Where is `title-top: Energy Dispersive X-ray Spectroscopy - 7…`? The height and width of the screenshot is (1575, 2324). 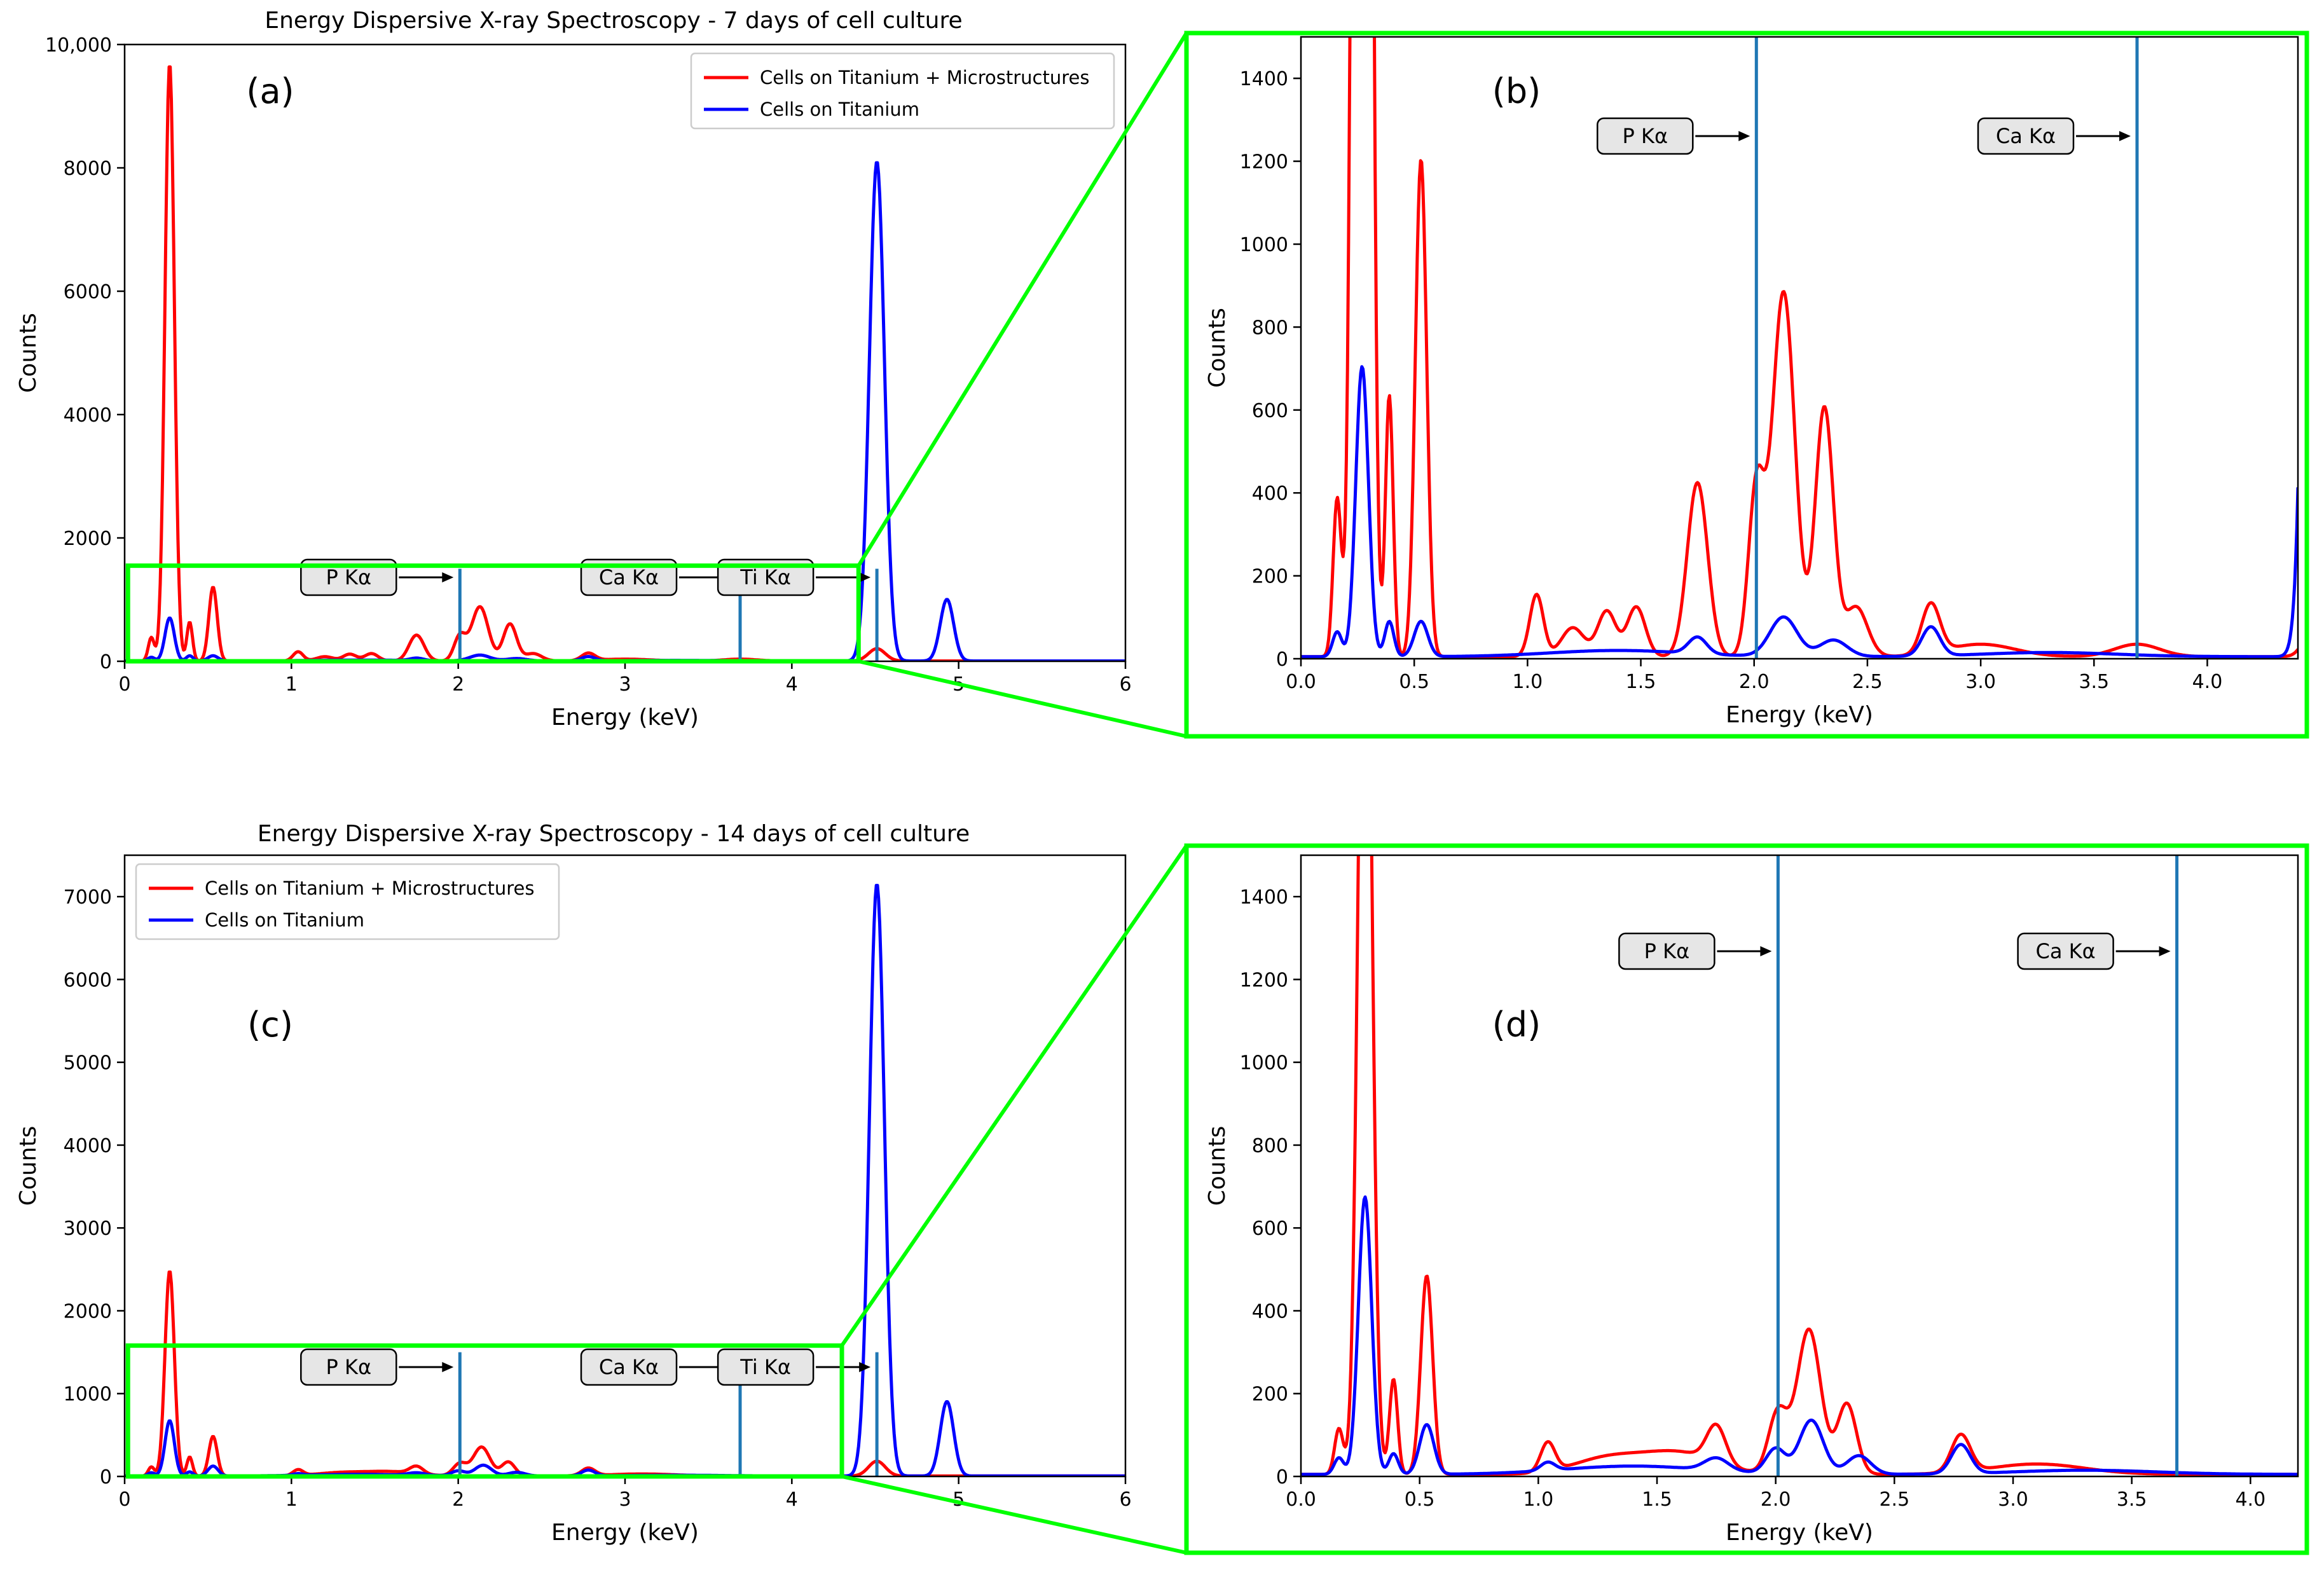 title-top: Energy Dispersive X-ray Spectroscopy - 7… is located at coordinates (613, 21).